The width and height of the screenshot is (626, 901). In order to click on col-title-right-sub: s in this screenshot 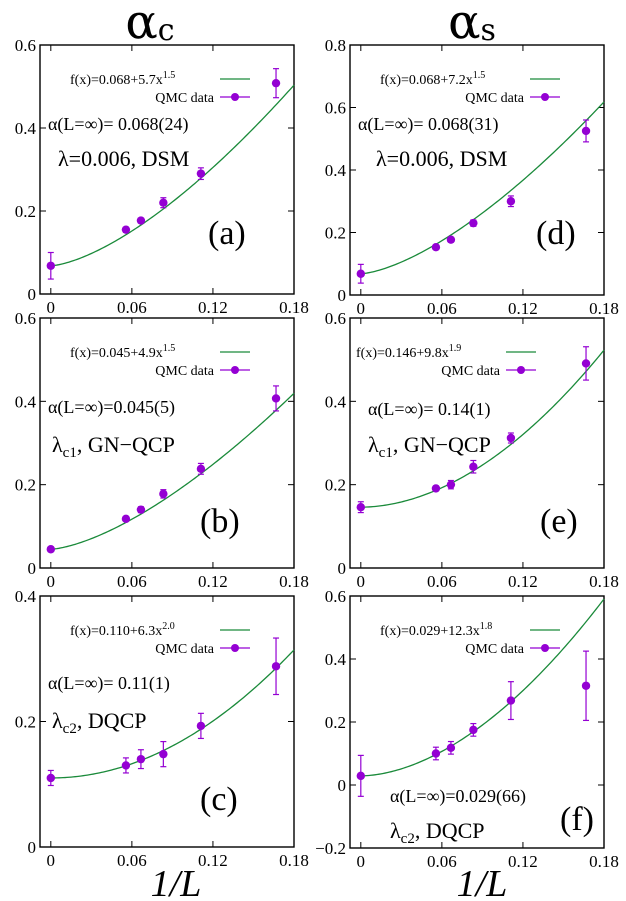, I will do `click(488, 30)`.